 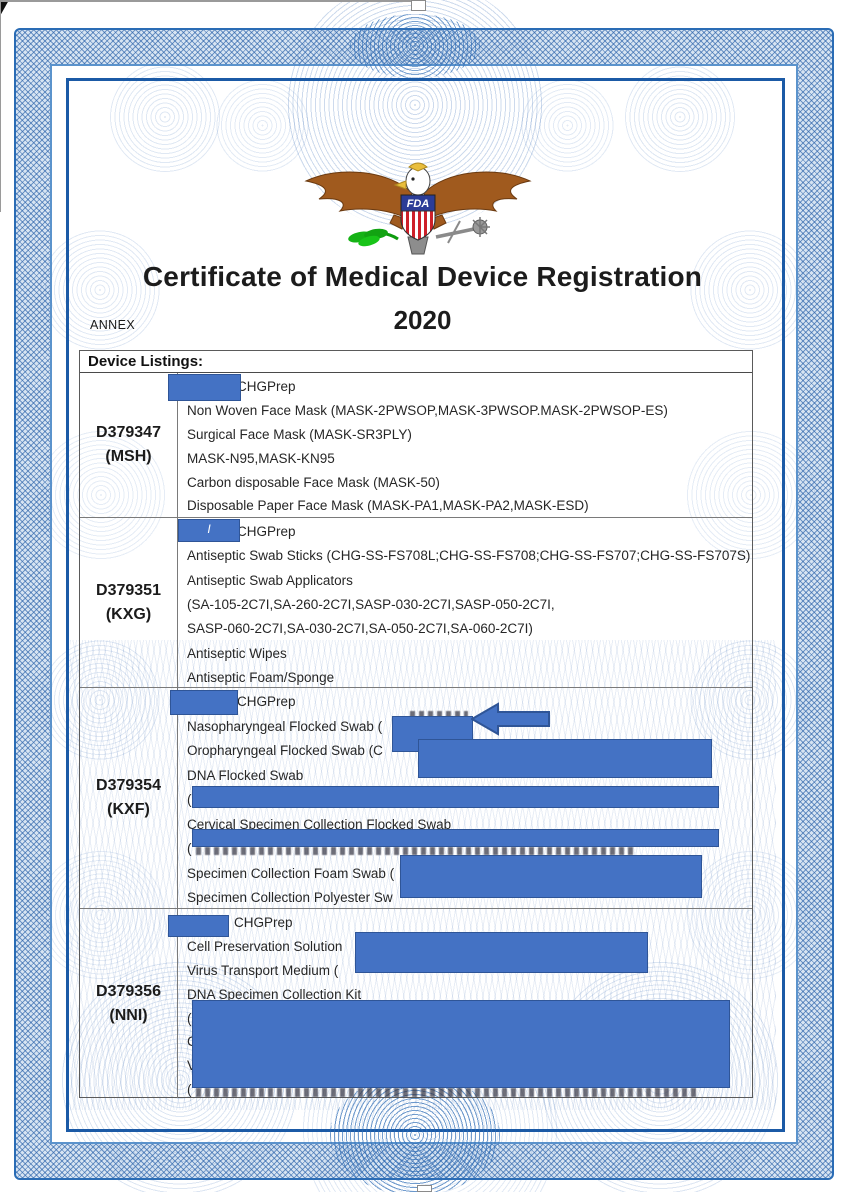 I want to click on product-code: (KXG), so click(x=128, y=614).